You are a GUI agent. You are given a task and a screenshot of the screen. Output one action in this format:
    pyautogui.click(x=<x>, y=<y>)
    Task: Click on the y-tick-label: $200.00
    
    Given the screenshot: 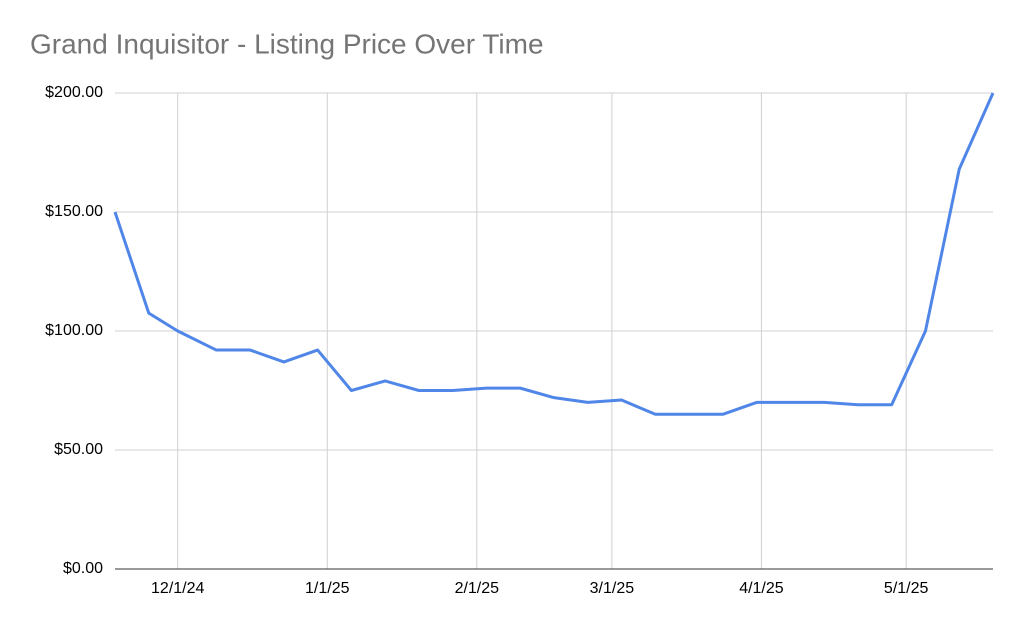 What is the action you would take?
    pyautogui.click(x=74, y=92)
    